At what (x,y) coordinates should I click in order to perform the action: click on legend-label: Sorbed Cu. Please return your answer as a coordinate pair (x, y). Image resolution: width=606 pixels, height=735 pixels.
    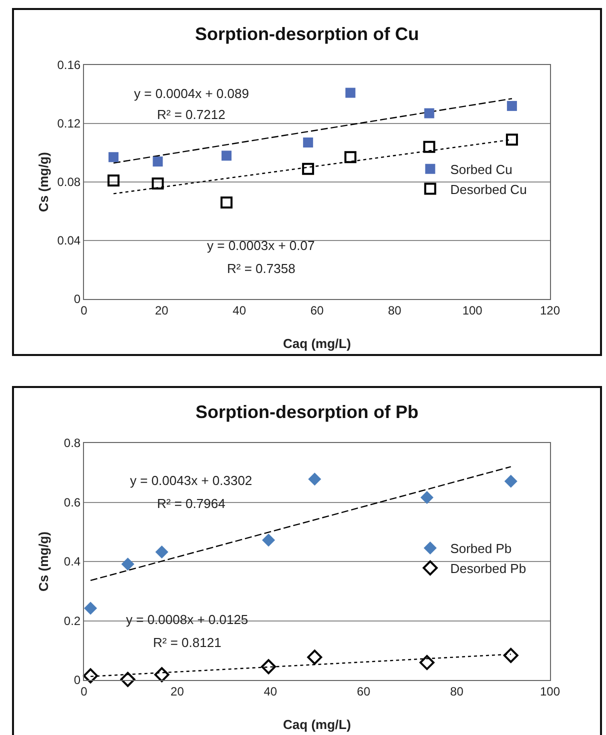
    Looking at the image, I should click on (481, 169).